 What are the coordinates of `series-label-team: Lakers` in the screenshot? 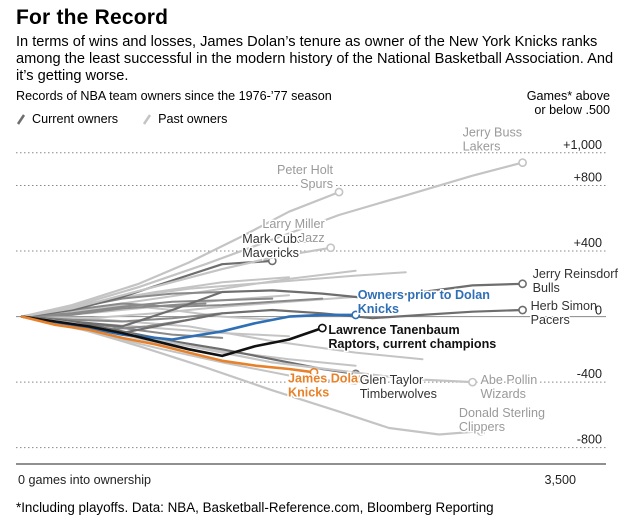 It's located at (482, 147).